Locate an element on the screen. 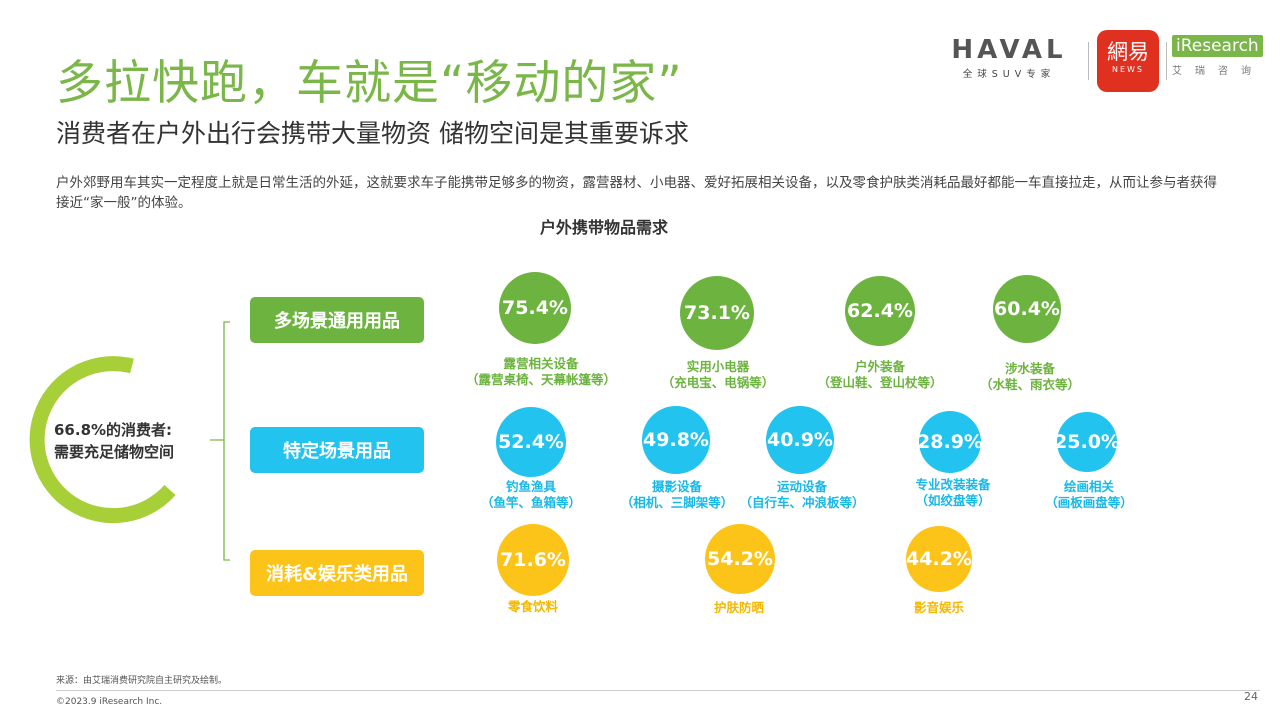  category-bracket is located at coordinates (220, 441).